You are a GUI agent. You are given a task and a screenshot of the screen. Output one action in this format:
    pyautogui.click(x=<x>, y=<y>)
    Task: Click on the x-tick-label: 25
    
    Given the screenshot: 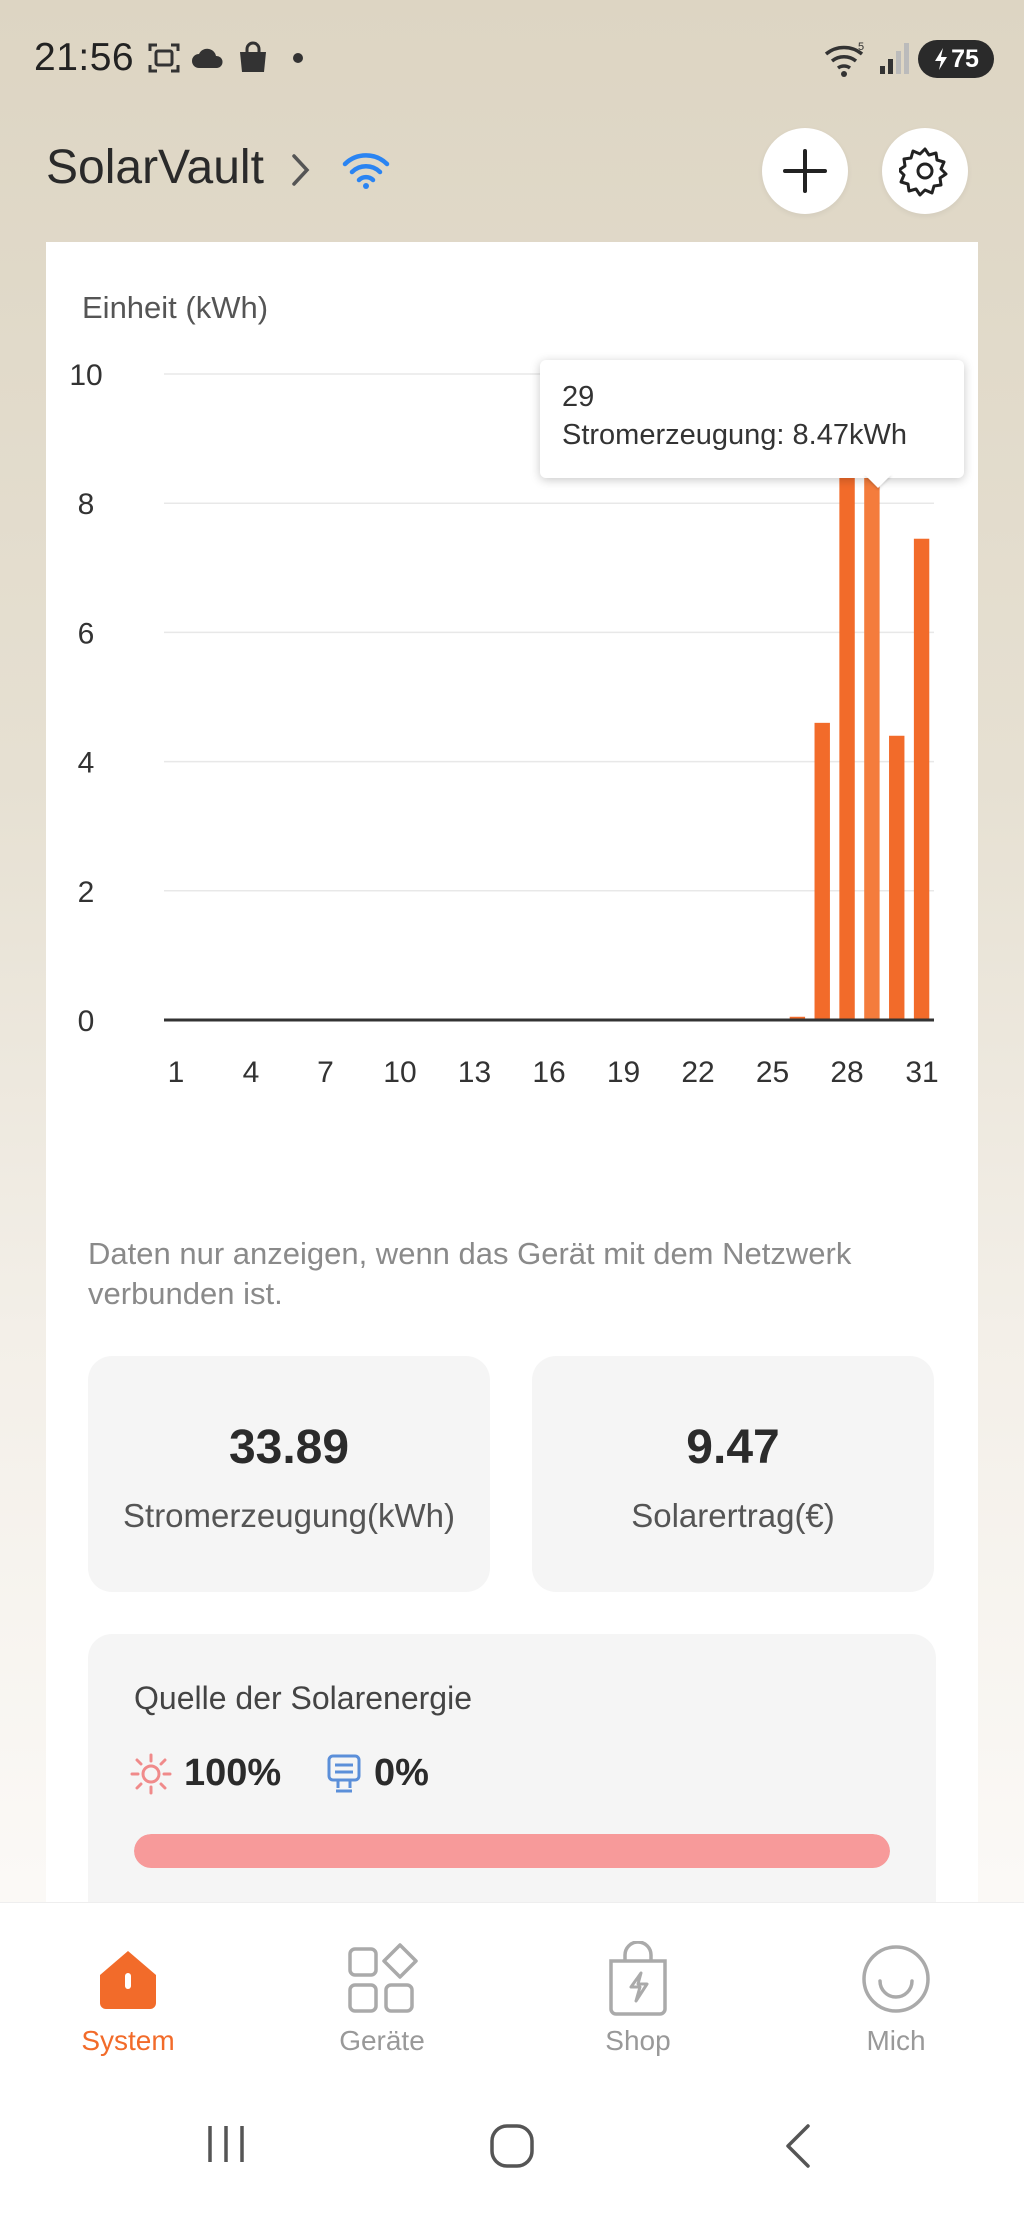 What is the action you would take?
    pyautogui.click(x=772, y=1072)
    